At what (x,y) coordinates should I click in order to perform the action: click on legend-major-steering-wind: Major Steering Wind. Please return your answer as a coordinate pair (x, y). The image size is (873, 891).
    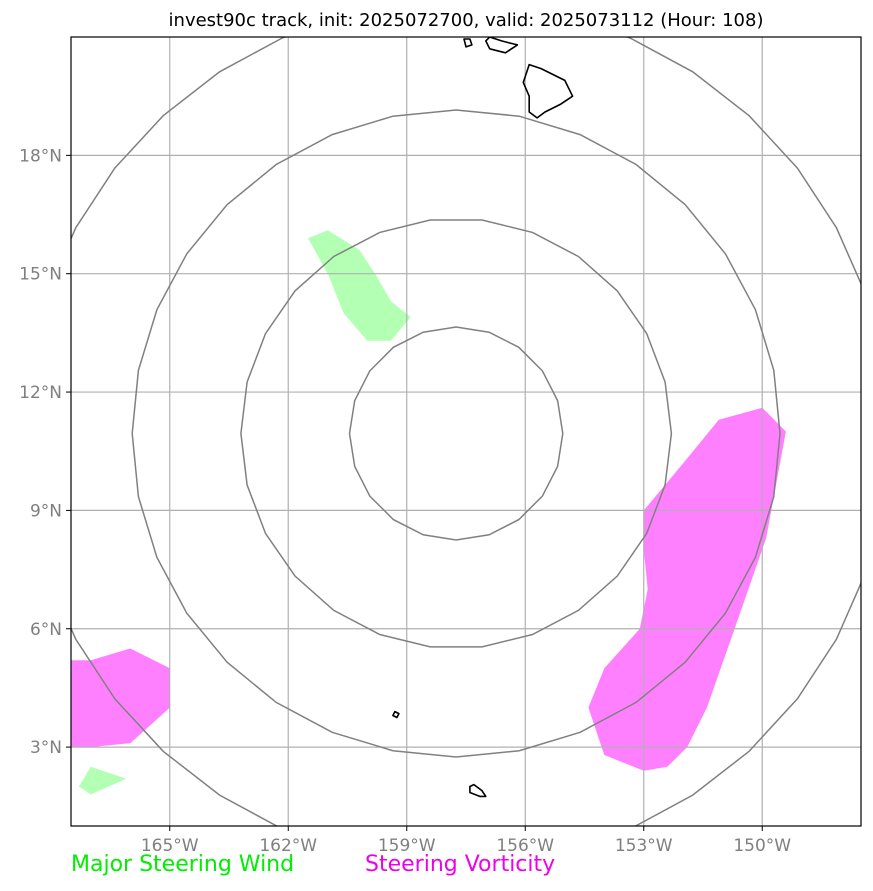
    Looking at the image, I should click on (183, 864).